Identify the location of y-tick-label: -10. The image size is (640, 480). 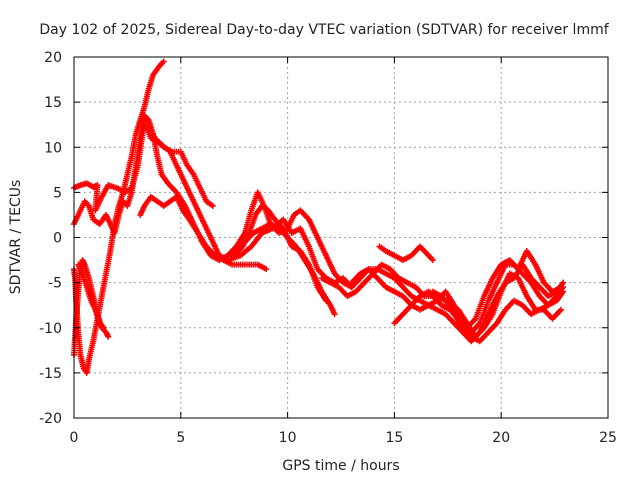
(50, 329).